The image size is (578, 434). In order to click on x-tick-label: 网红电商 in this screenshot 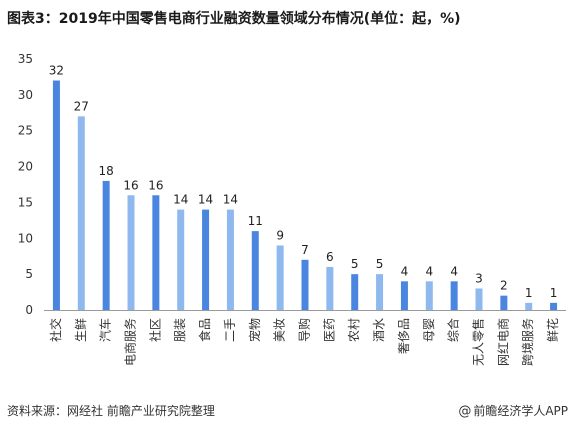, I will do `click(502, 342)`.